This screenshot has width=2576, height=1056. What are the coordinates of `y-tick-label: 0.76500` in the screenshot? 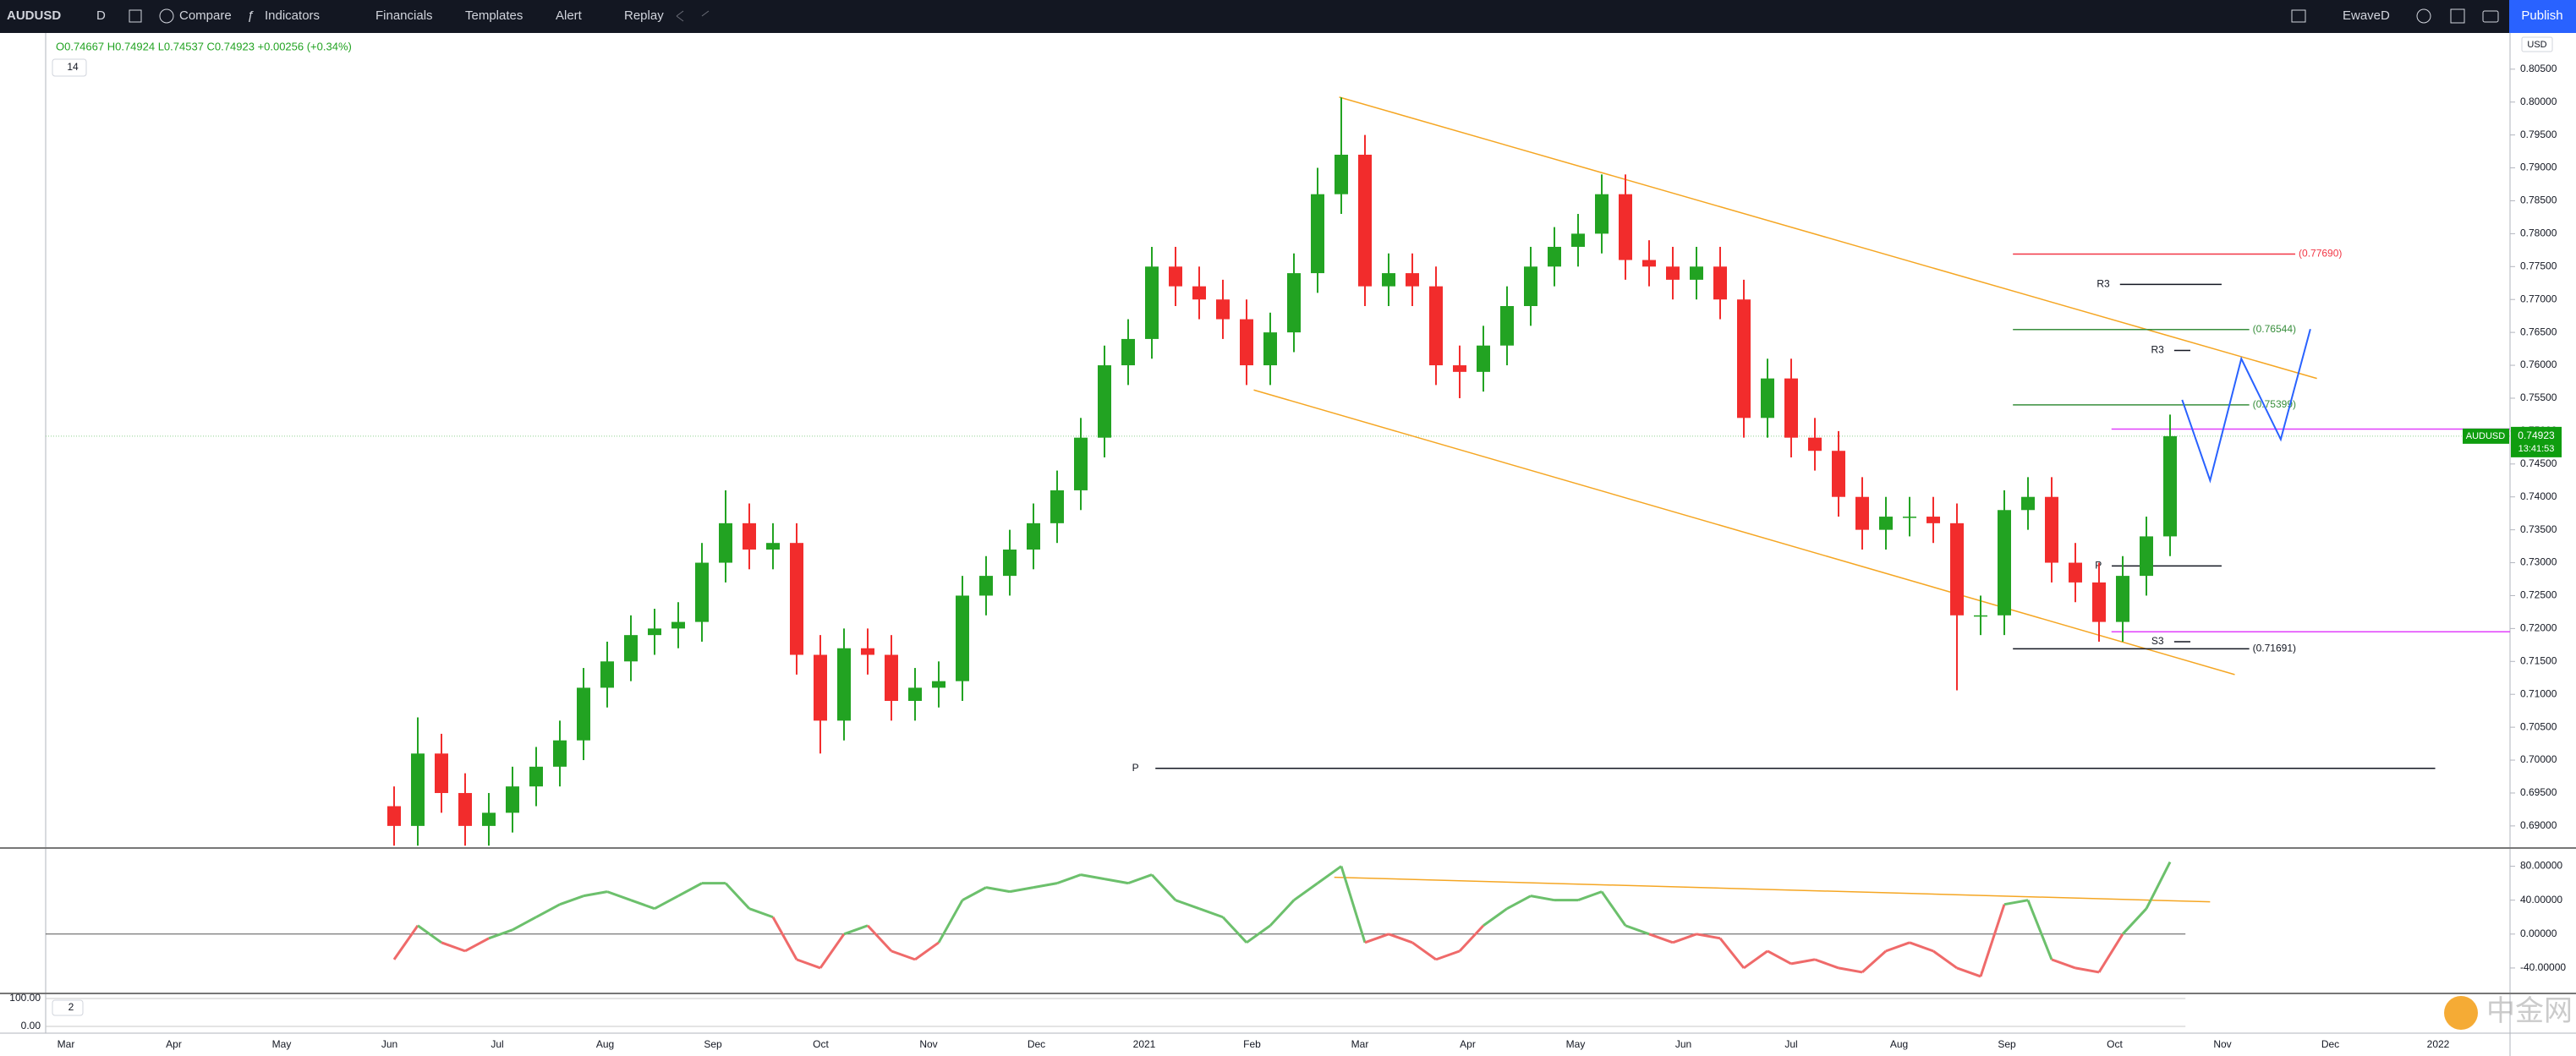 It's located at (2538, 331).